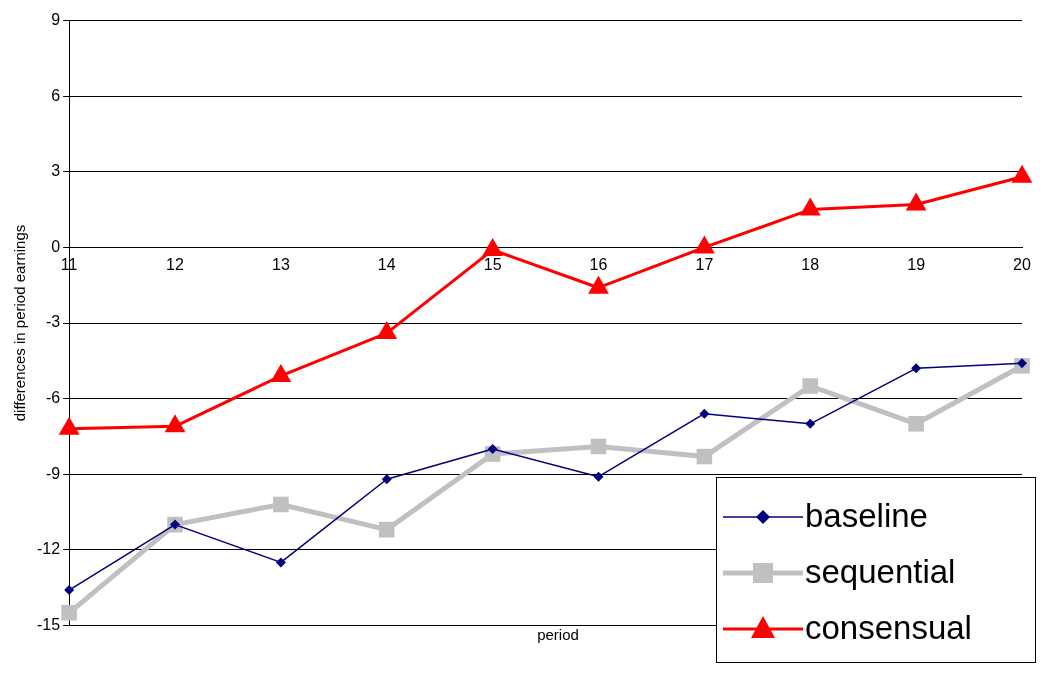 Image resolution: width=1044 pixels, height=675 pixels. I want to click on x-tick-label: 18, so click(810, 265).